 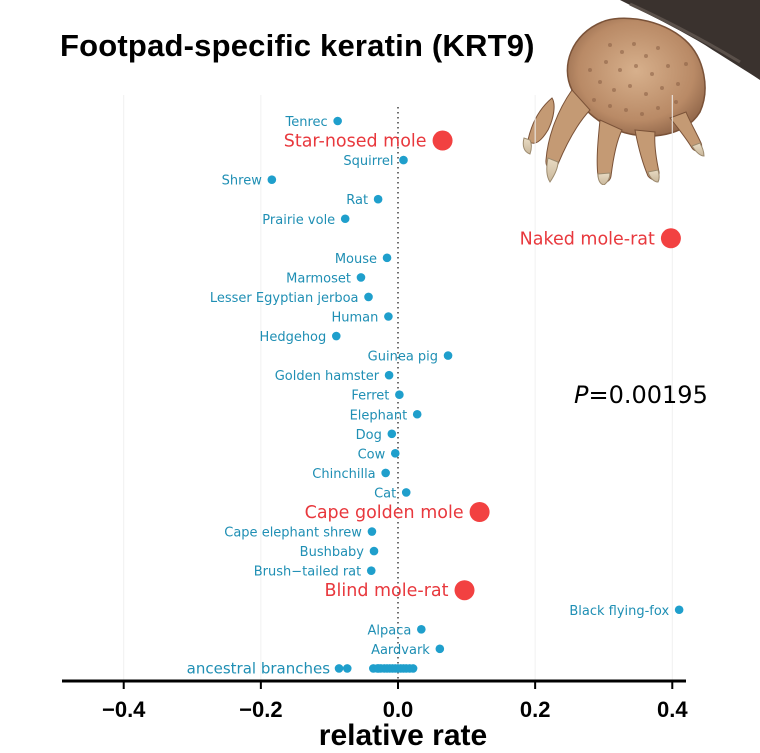 I want to click on x-axis-label: relative rate, so click(x=403, y=735).